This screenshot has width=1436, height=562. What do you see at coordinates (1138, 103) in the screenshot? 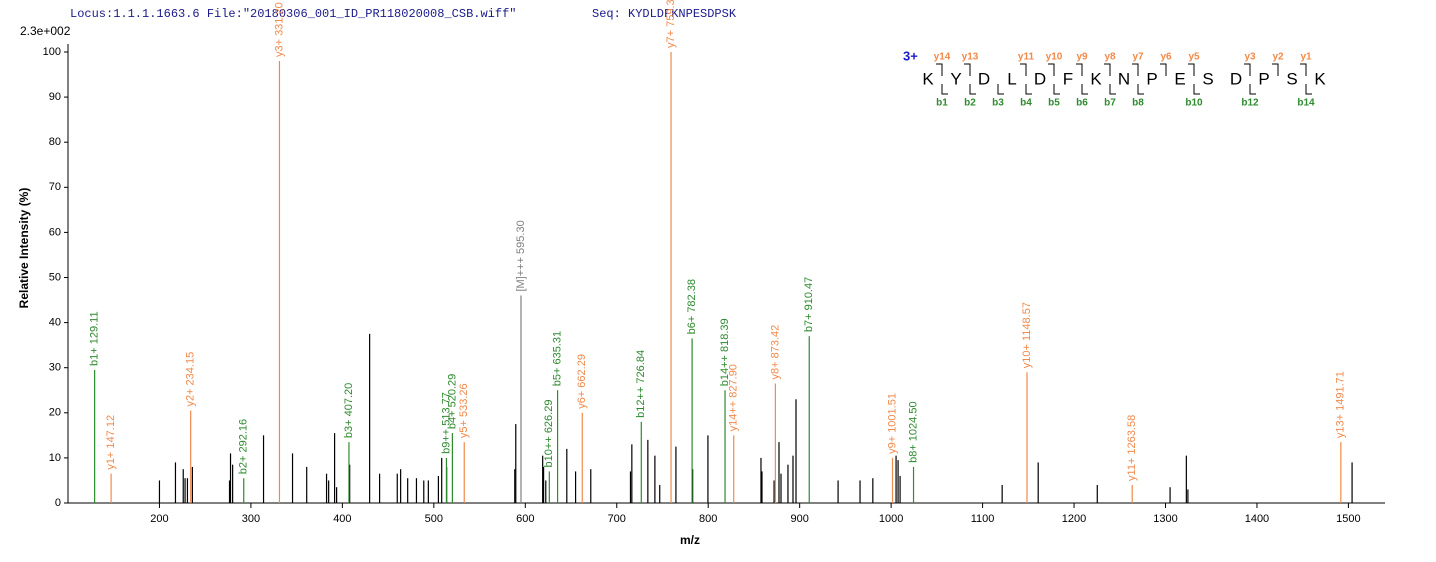
I see `b-ion-label: b8` at bounding box center [1138, 103].